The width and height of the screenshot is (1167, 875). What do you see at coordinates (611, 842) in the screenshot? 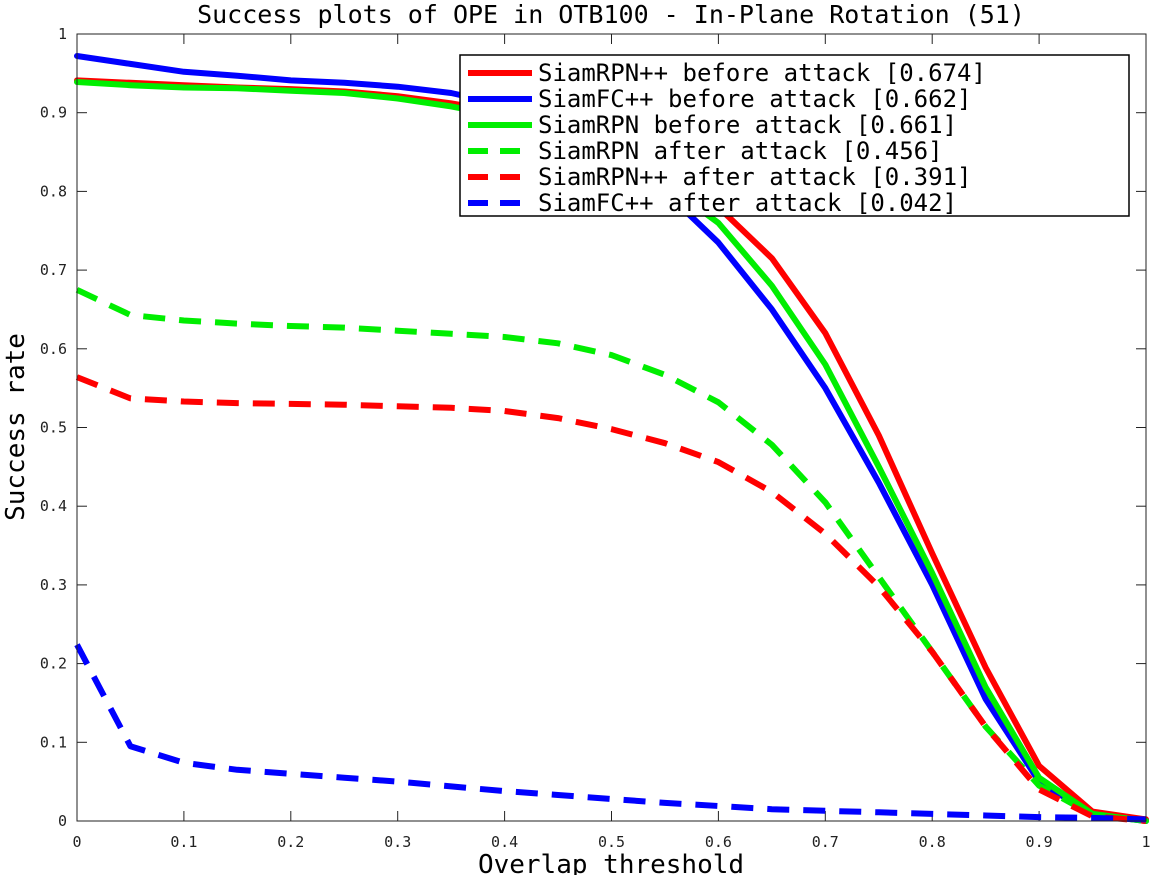
I see `x-tick-label: 0.5` at bounding box center [611, 842].